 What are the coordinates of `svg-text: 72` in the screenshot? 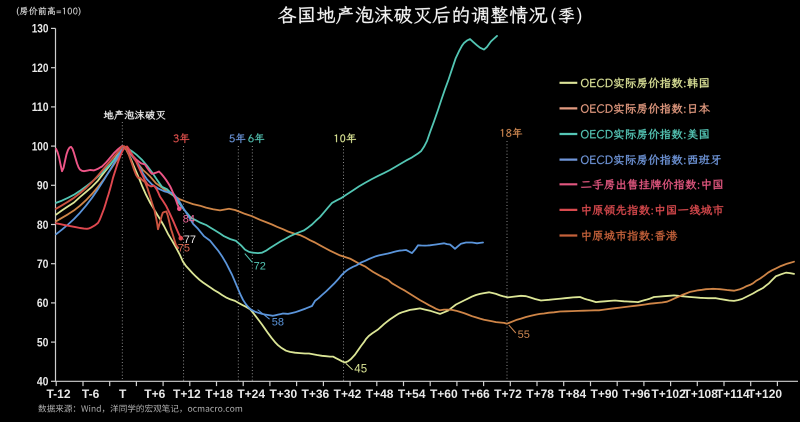 It's located at (260, 267).